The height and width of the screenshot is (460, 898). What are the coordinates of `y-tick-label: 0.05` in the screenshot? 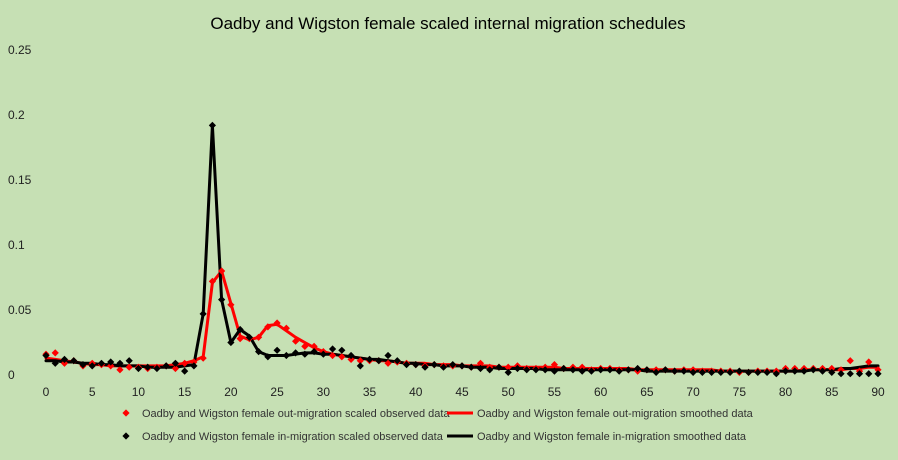 It's located at (20, 310).